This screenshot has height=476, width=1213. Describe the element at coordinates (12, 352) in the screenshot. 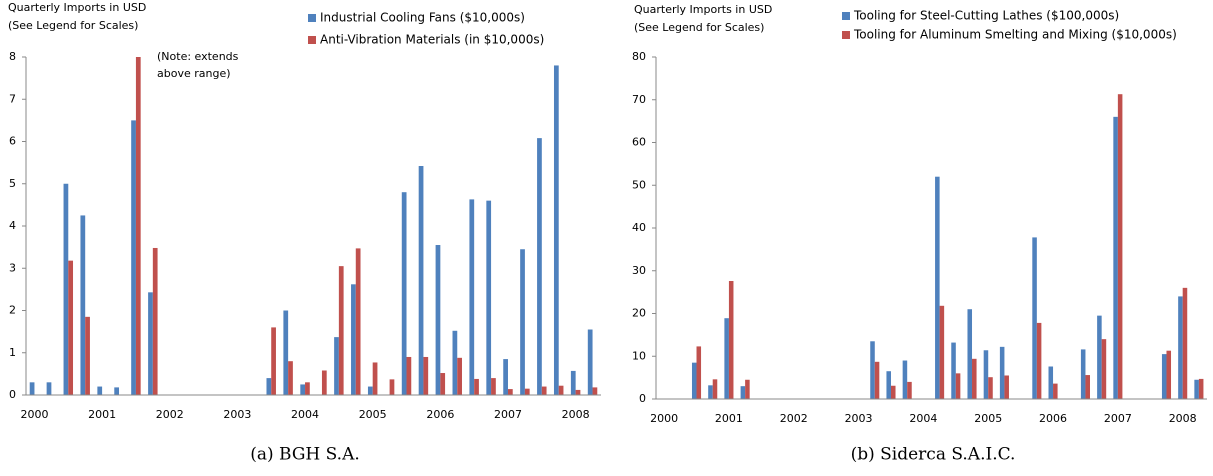

I see `y-tick-label: 1` at that location.